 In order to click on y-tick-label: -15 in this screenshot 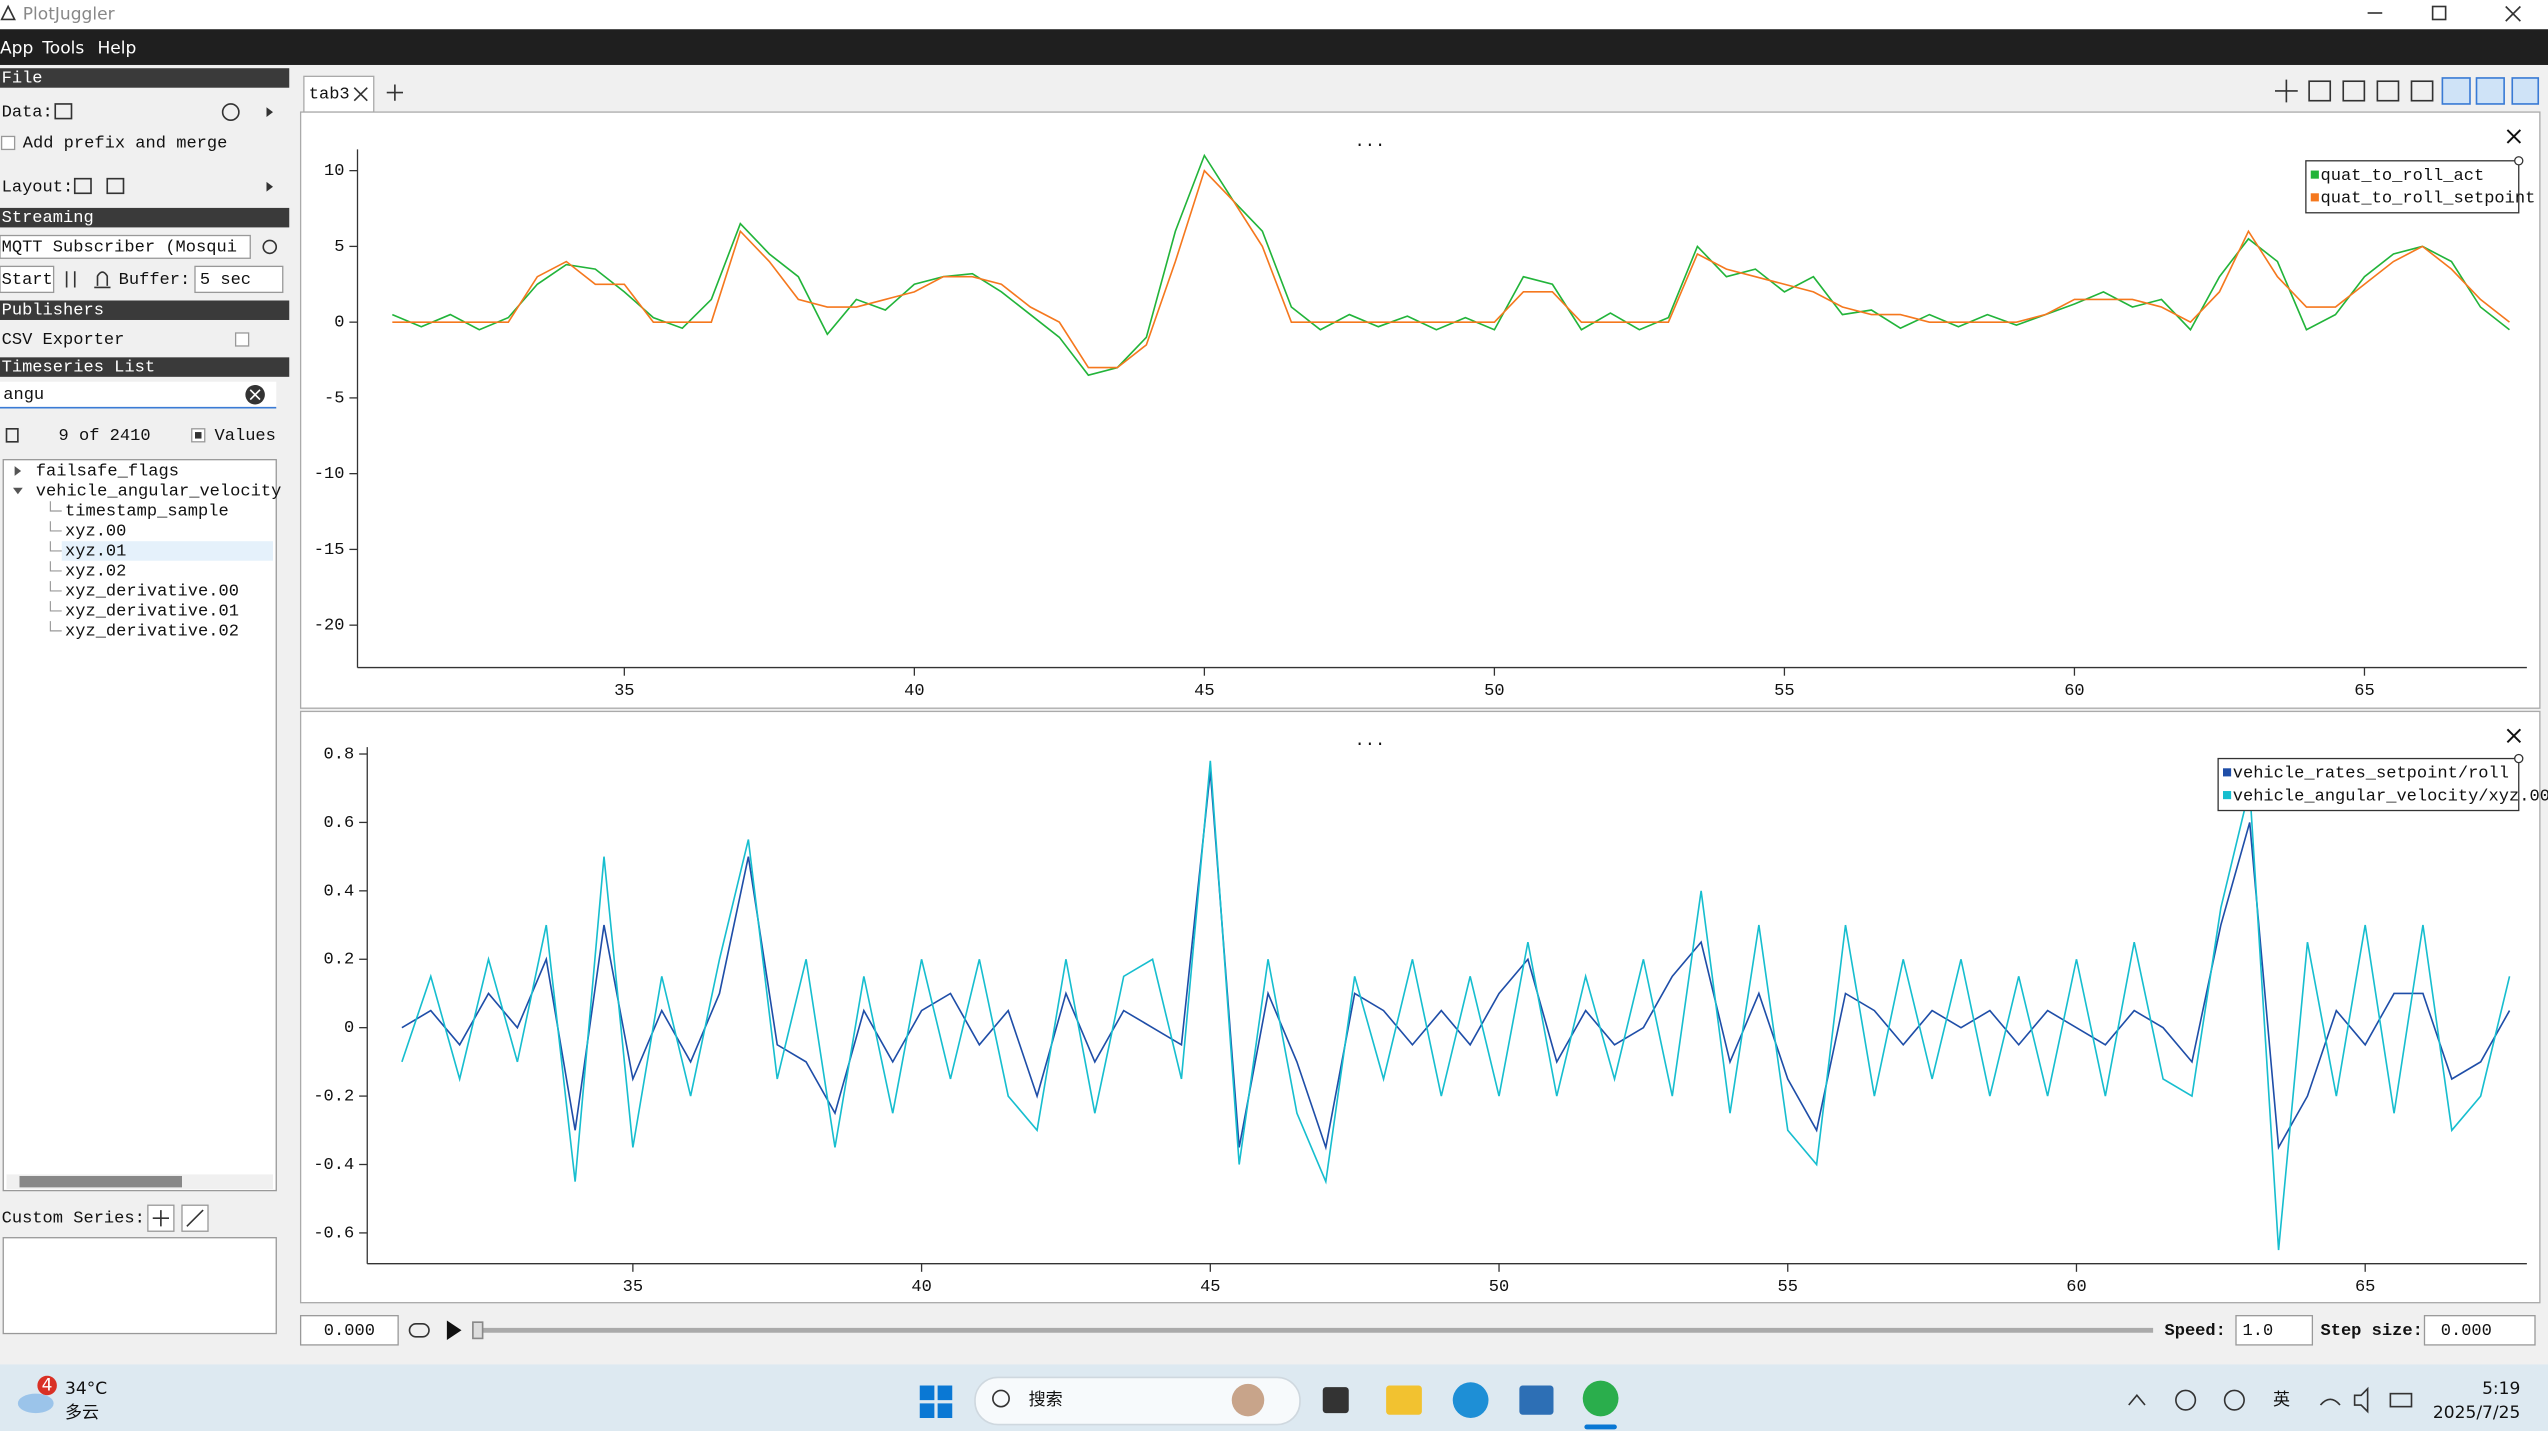, I will do `click(329, 550)`.